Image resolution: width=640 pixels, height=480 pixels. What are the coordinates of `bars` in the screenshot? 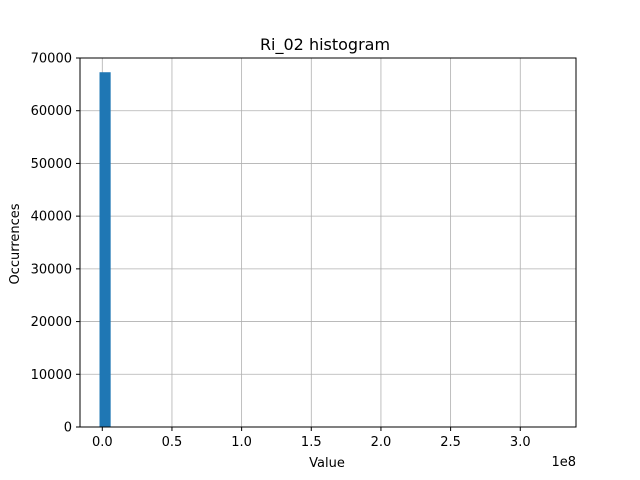 It's located at (105, 250).